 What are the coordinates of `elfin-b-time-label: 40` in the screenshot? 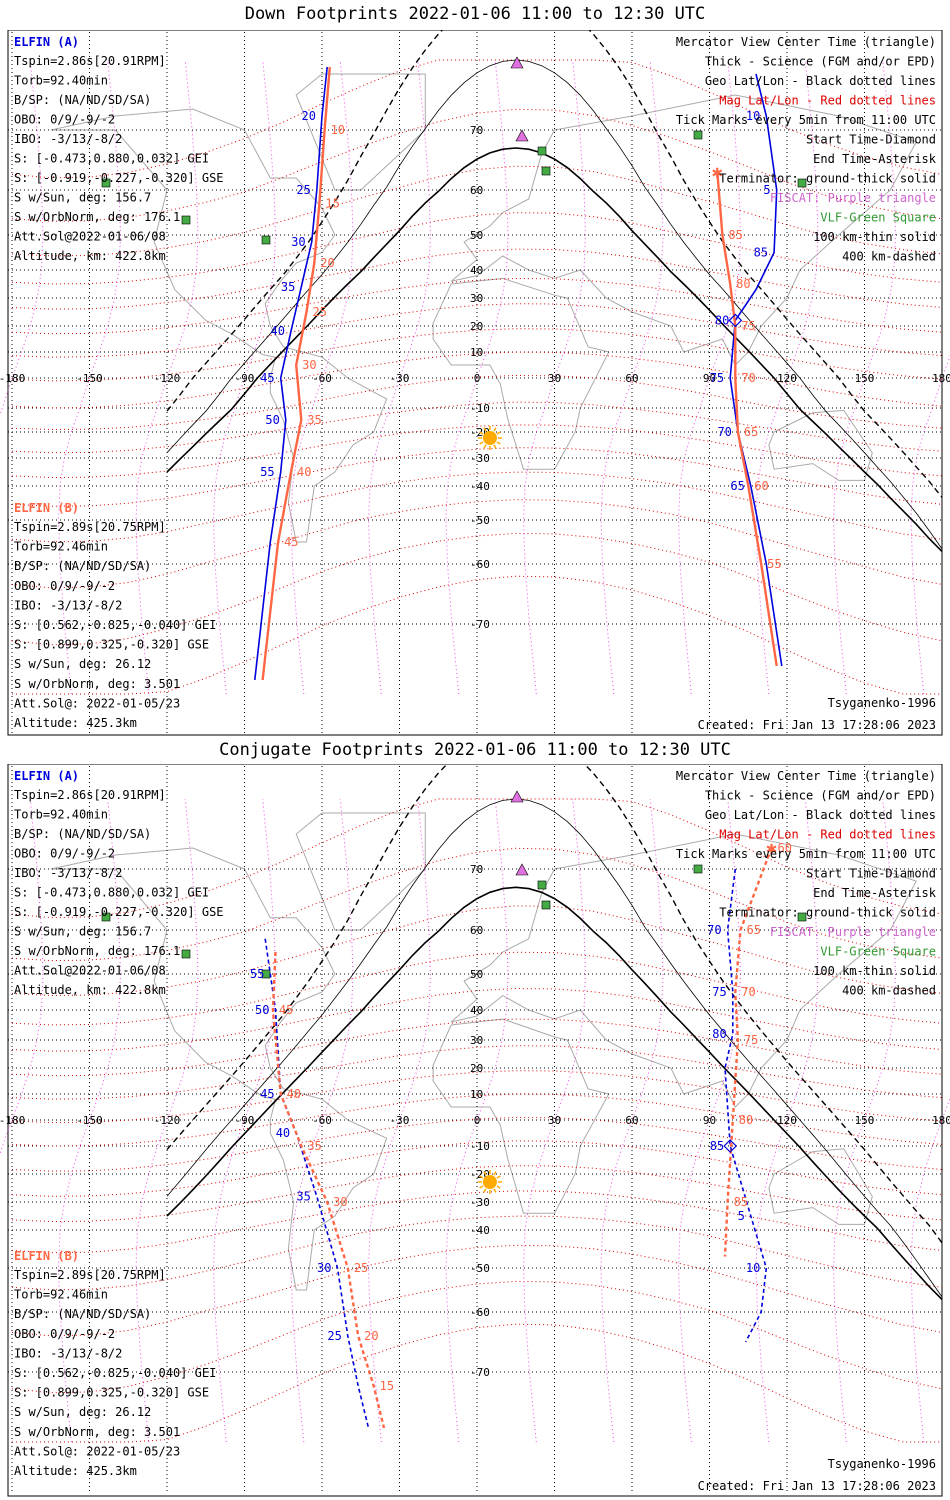 It's located at (294, 1094).